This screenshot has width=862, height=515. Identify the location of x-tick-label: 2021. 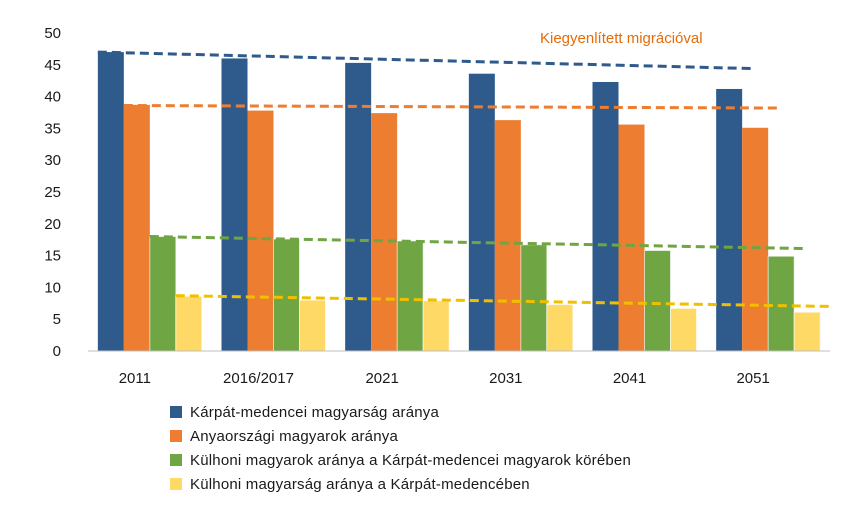
(381, 378).